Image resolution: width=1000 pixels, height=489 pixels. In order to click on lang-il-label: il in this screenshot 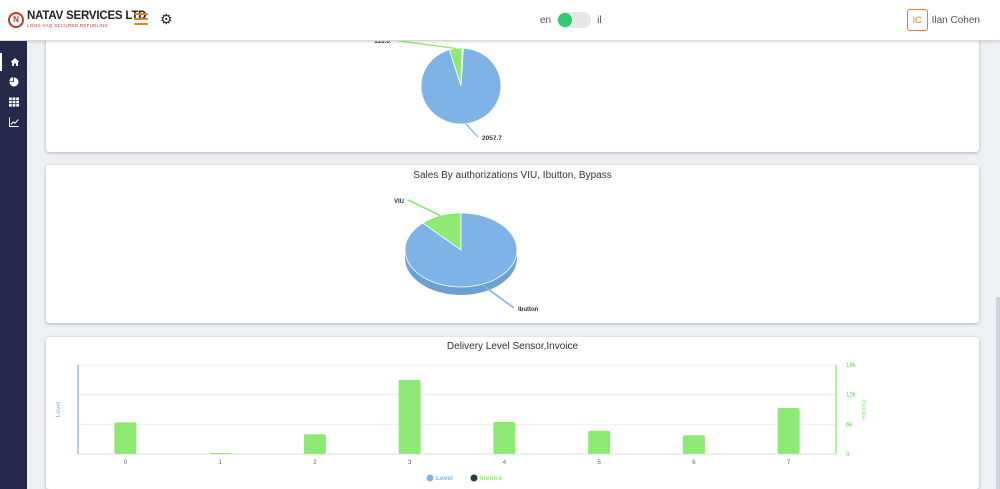, I will do `click(599, 20)`.